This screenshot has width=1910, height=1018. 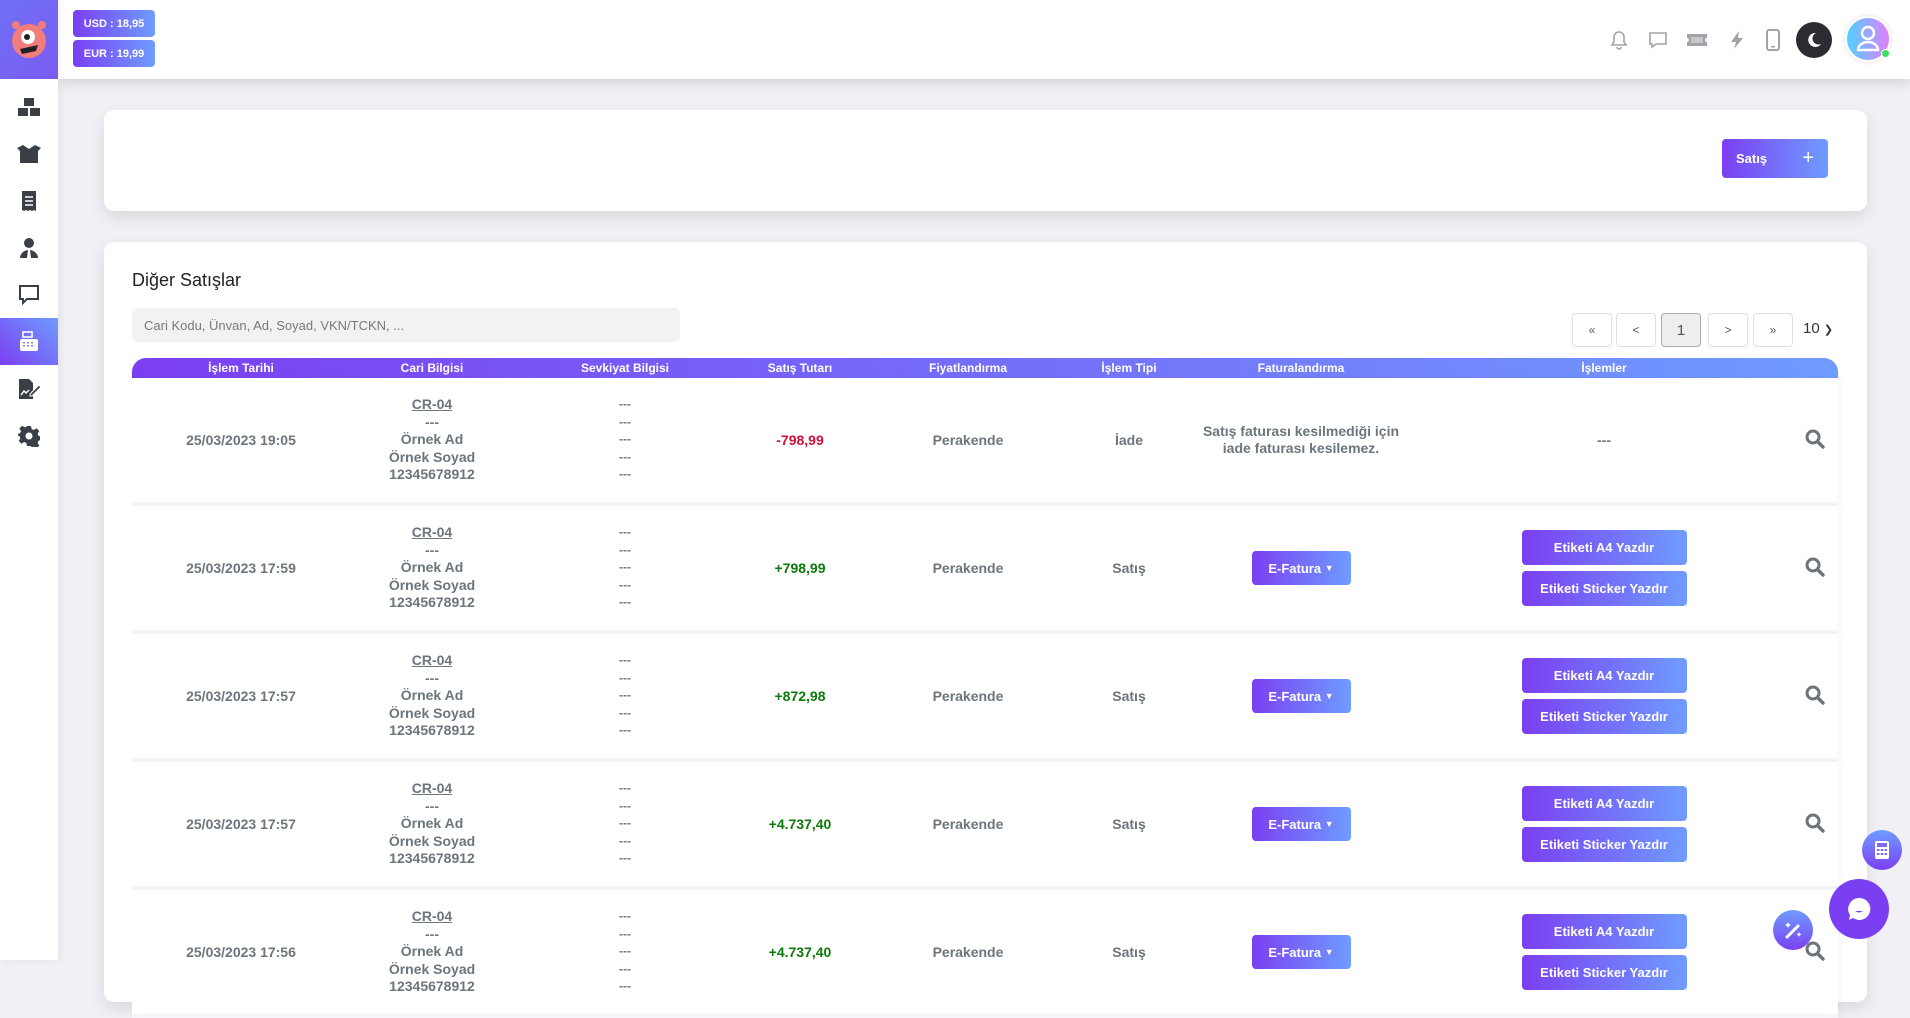 What do you see at coordinates (1868, 39) in the screenshot?
I see `avatar` at bounding box center [1868, 39].